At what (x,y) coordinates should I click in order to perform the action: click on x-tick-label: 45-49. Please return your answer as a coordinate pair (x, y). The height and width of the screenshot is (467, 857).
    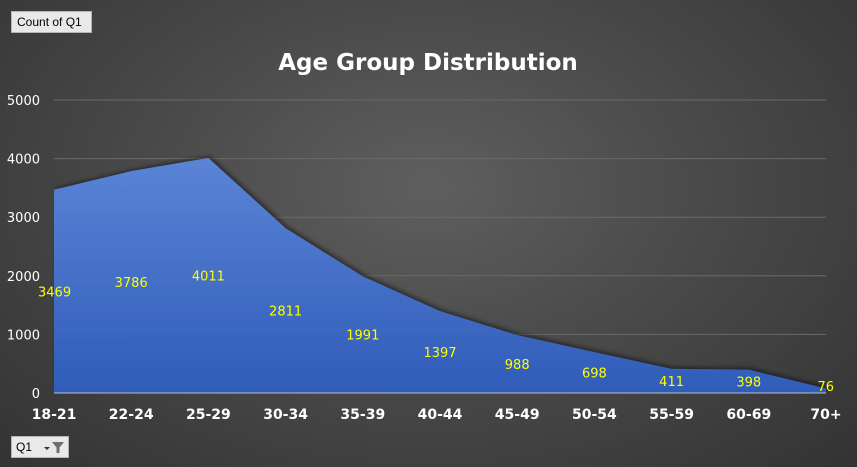
    Looking at the image, I should click on (517, 415).